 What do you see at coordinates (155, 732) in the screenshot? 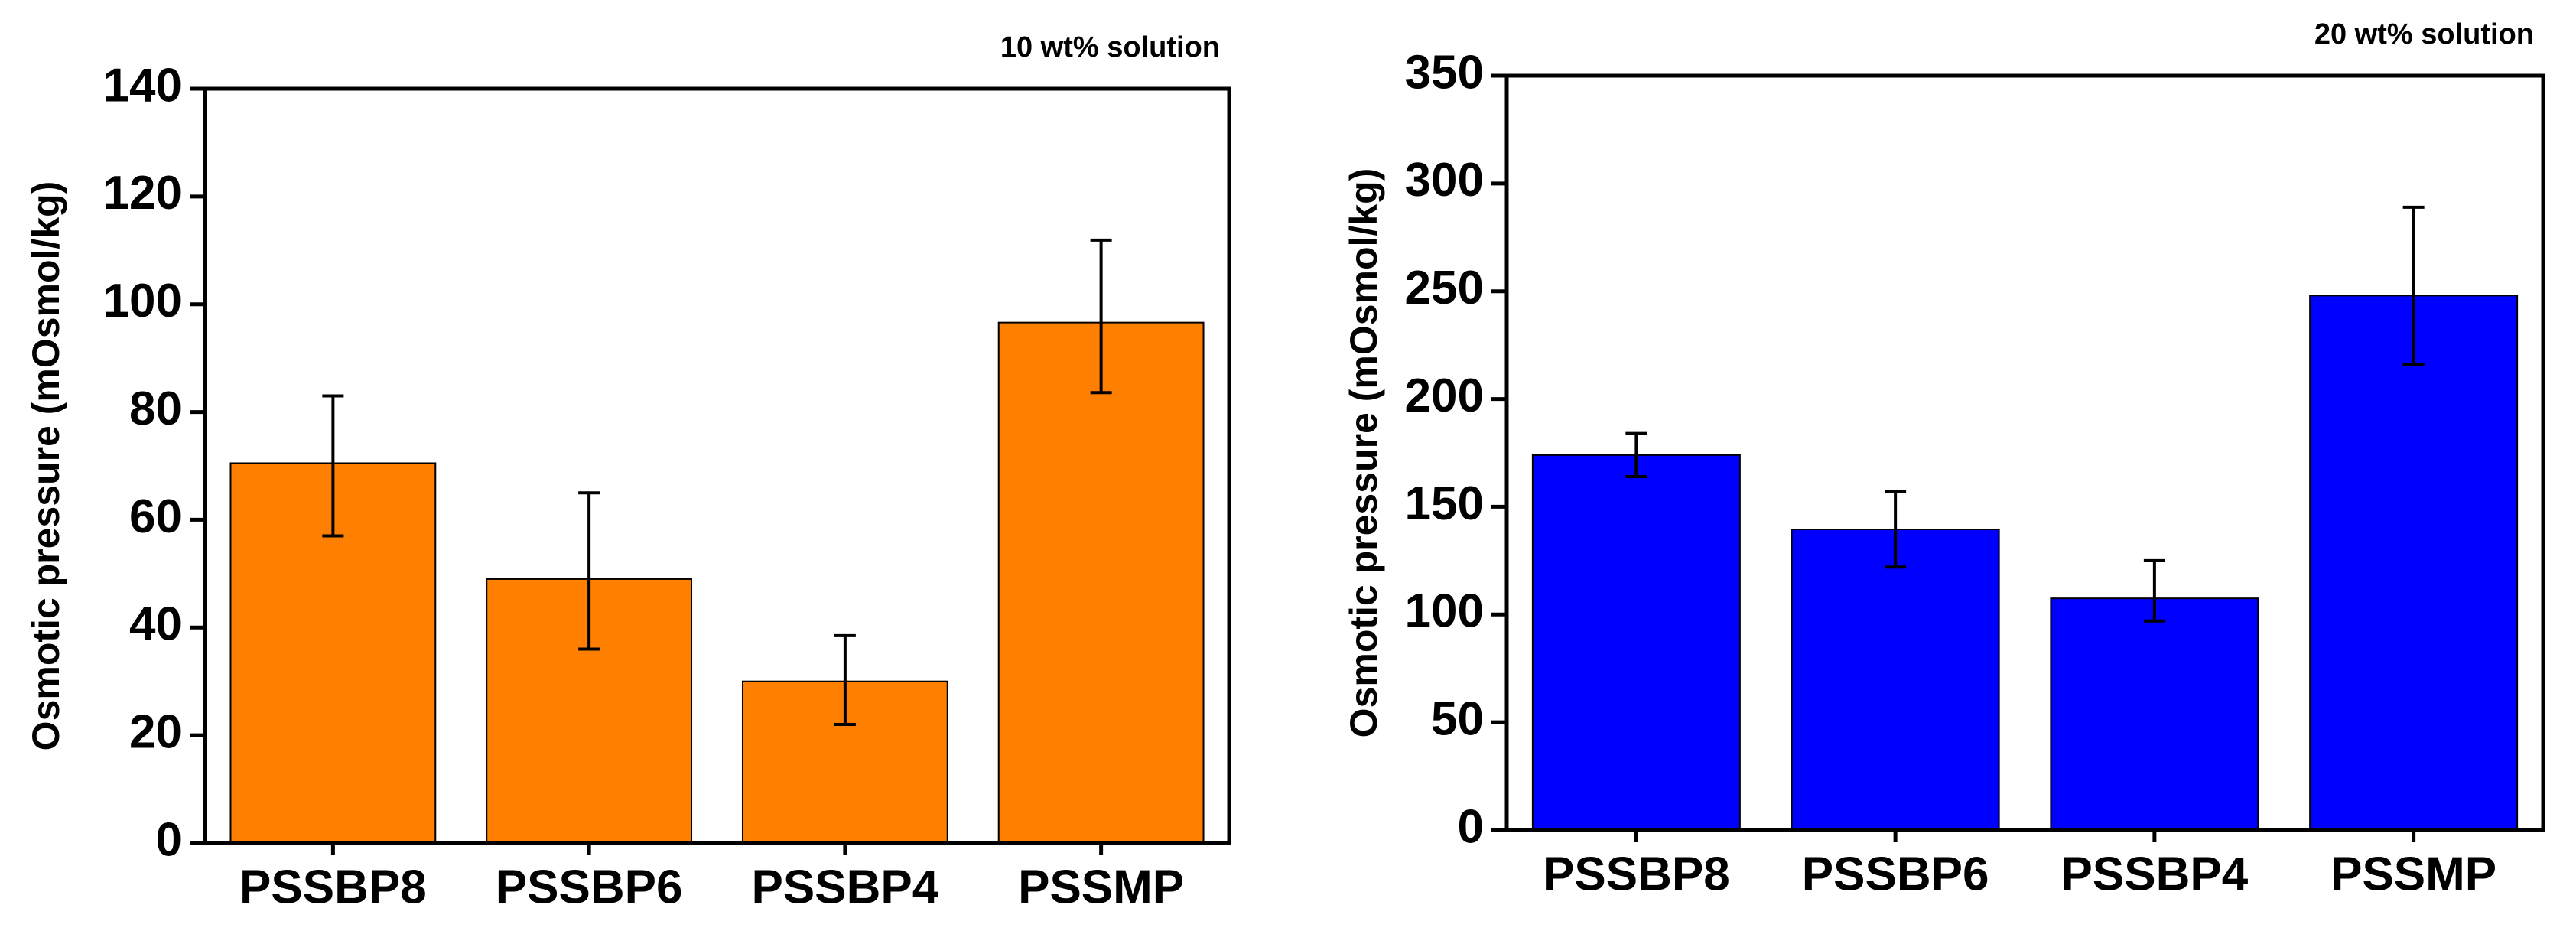
I see `y-tick-label: 20` at bounding box center [155, 732].